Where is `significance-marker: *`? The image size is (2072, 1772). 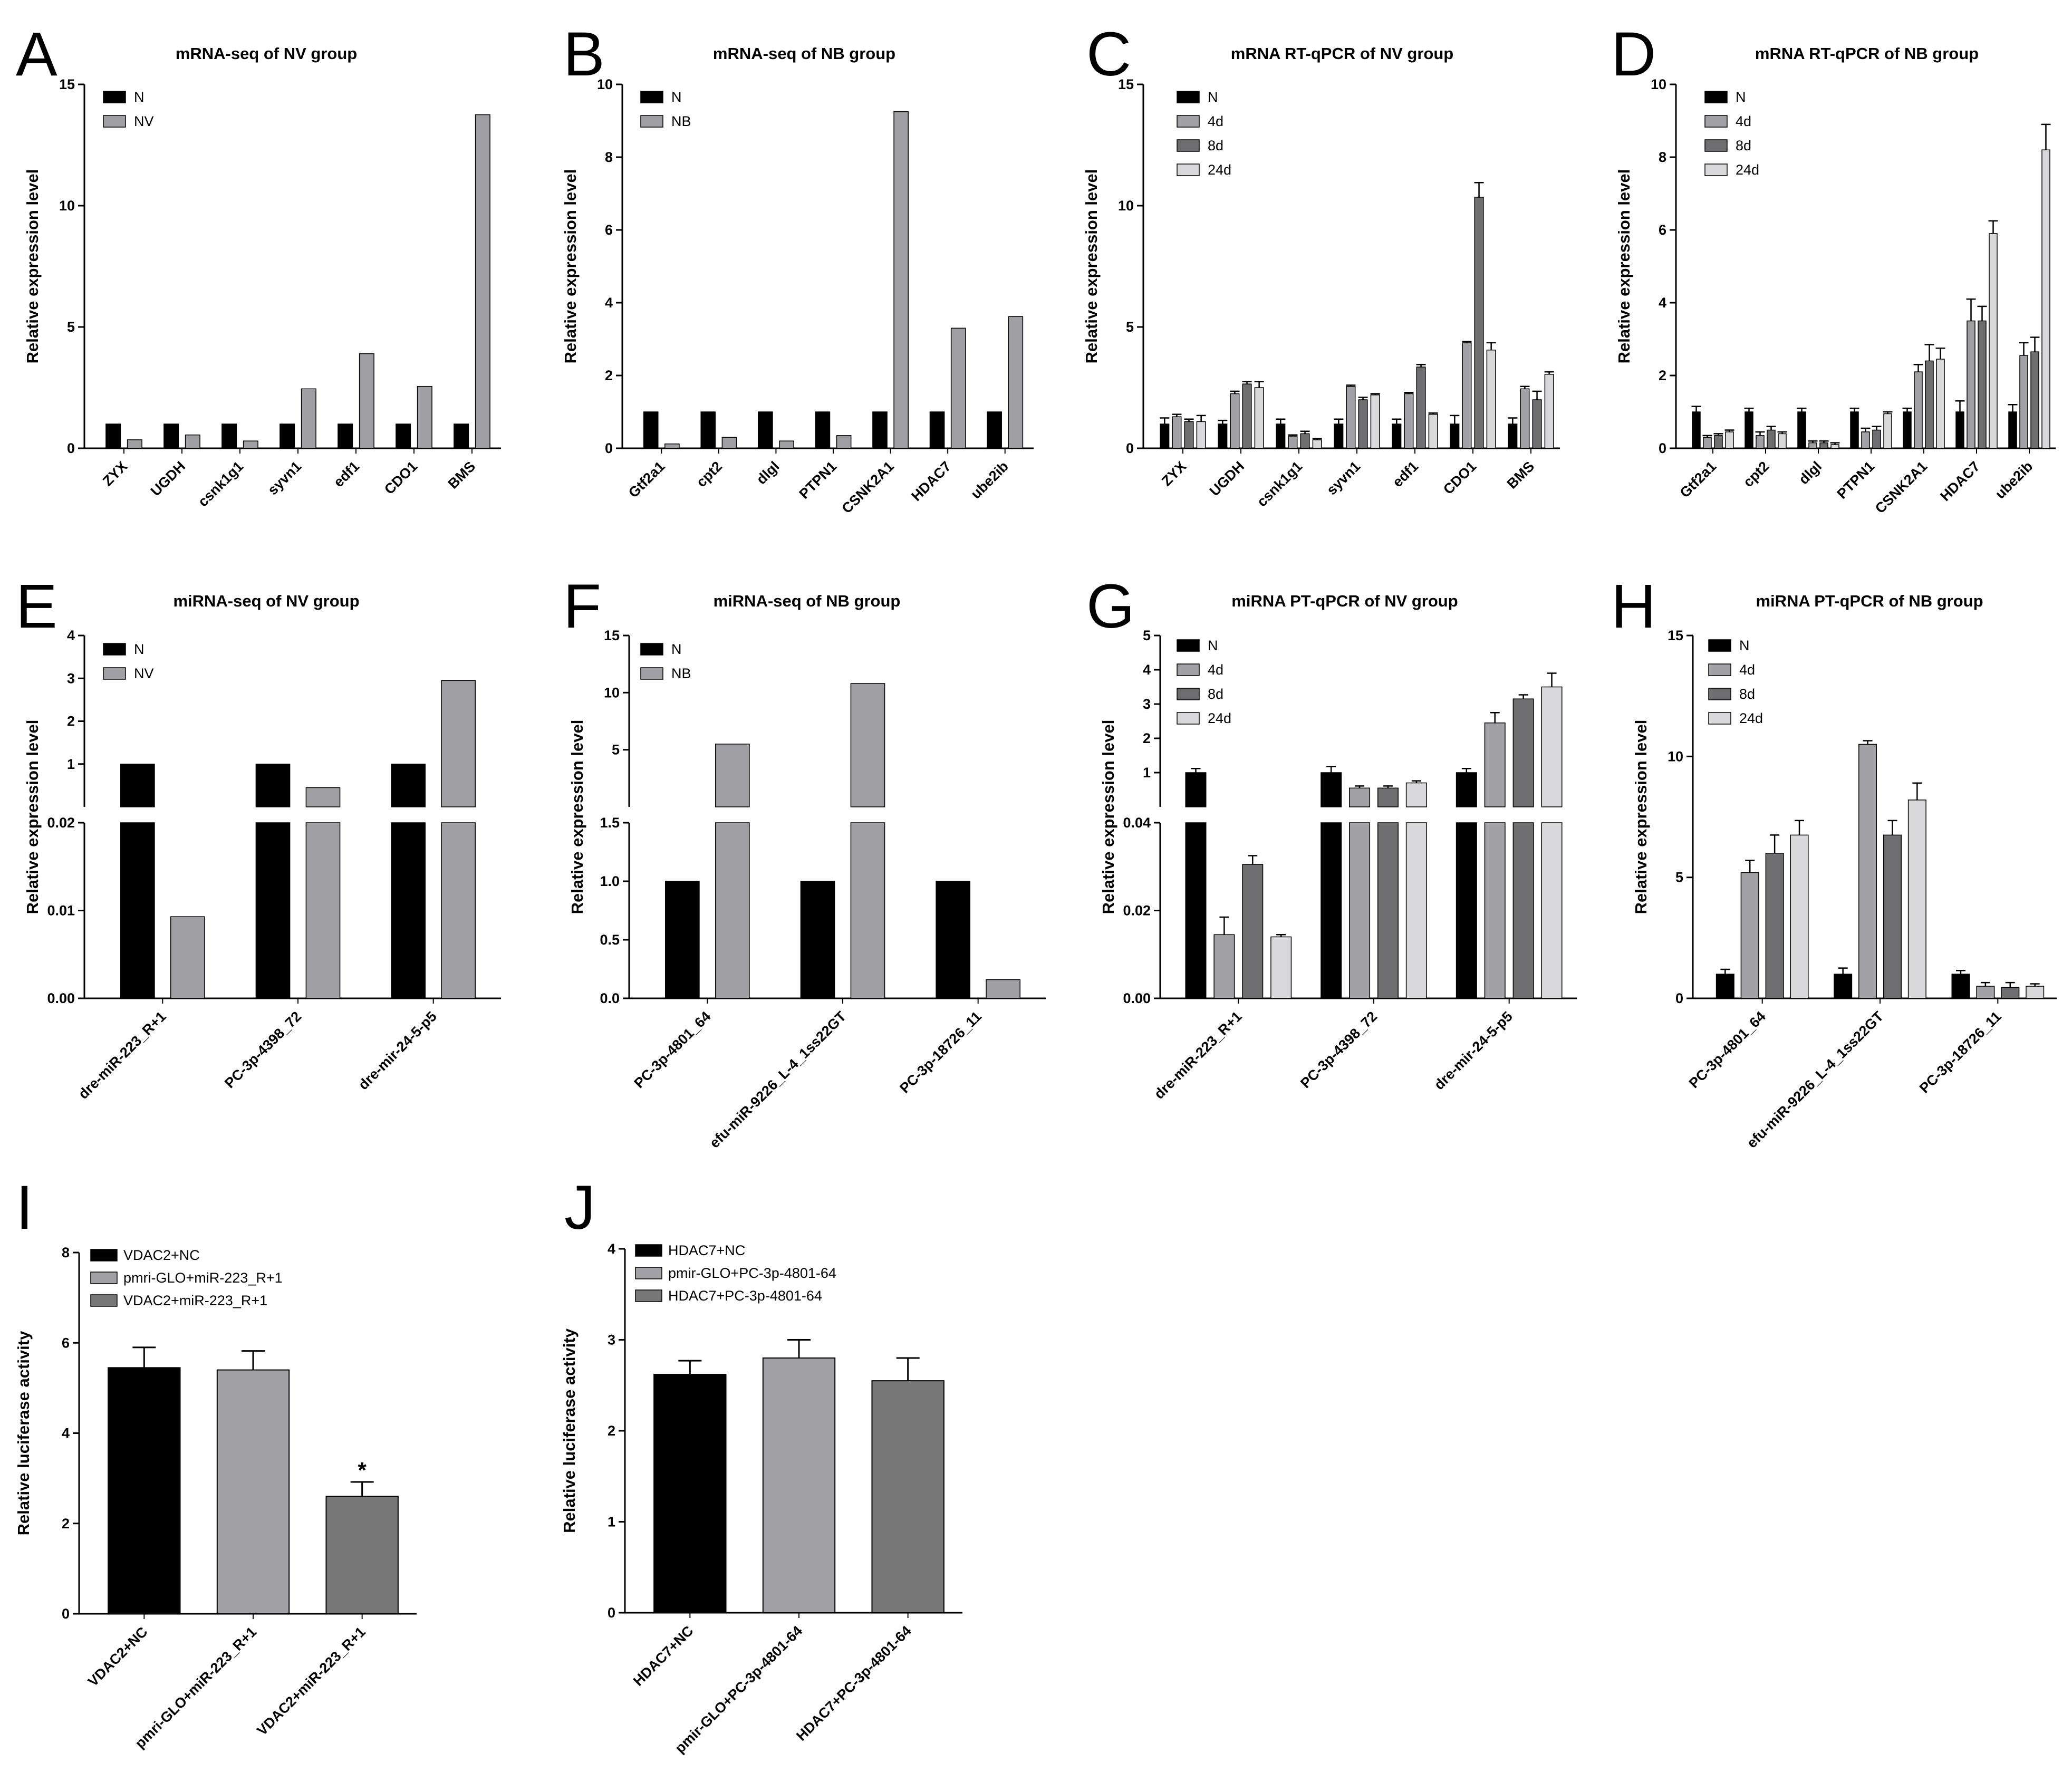 significance-marker: * is located at coordinates (363, 1470).